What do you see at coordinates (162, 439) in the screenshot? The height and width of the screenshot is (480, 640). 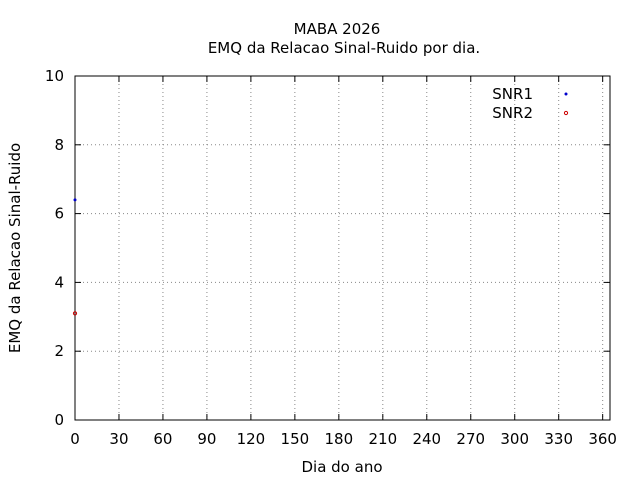 I see `x-tick-label: 60` at bounding box center [162, 439].